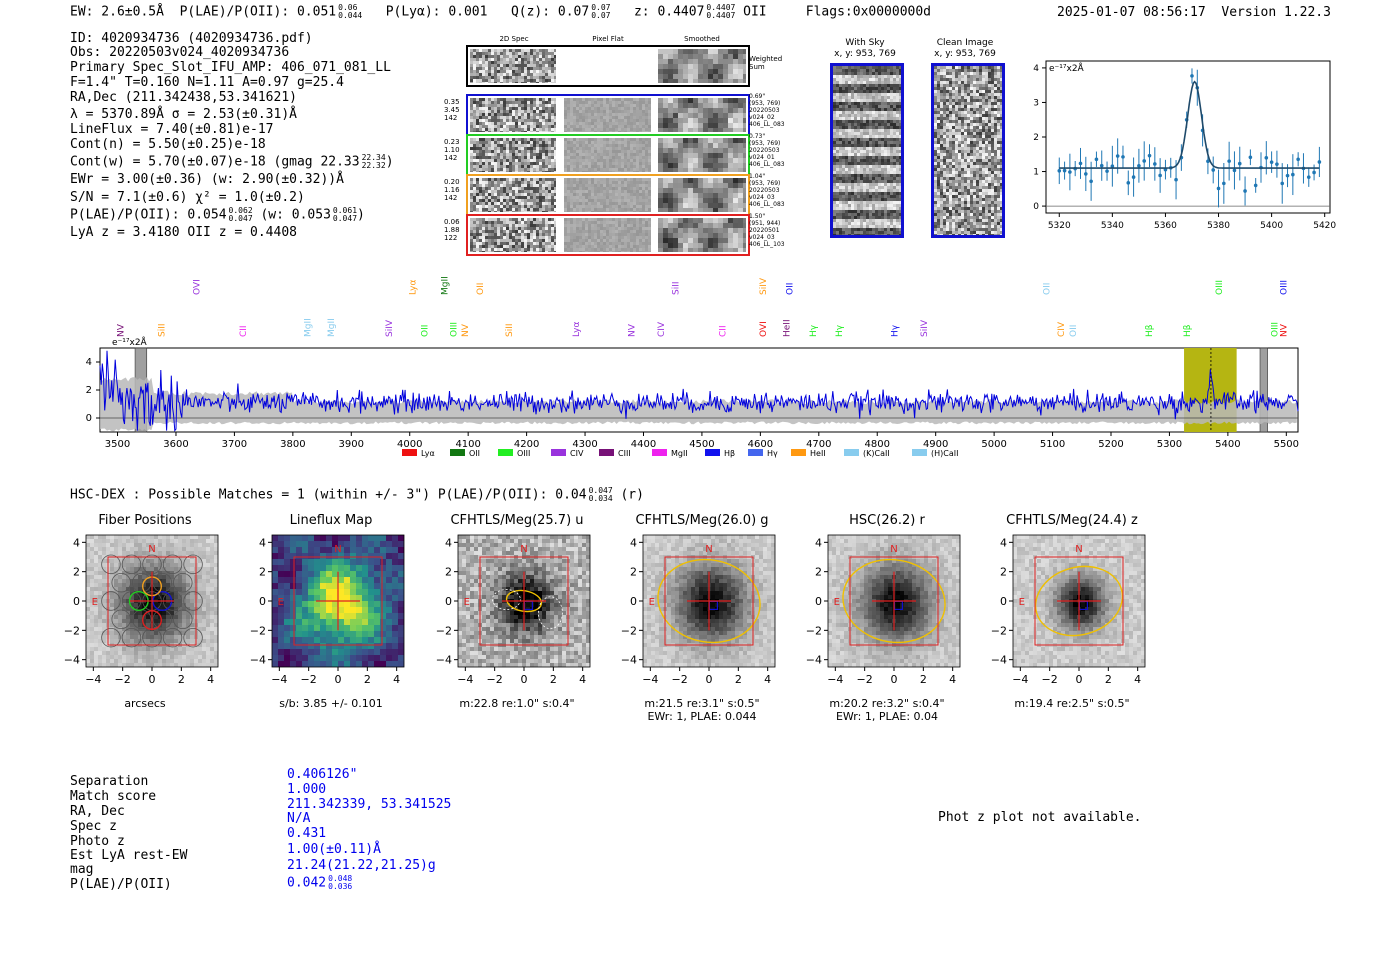 This screenshot has width=1400, height=953. What do you see at coordinates (887, 703) in the screenshot?
I see `panel-caption: m:20.2 re:3.2" s:0.4"` at bounding box center [887, 703].